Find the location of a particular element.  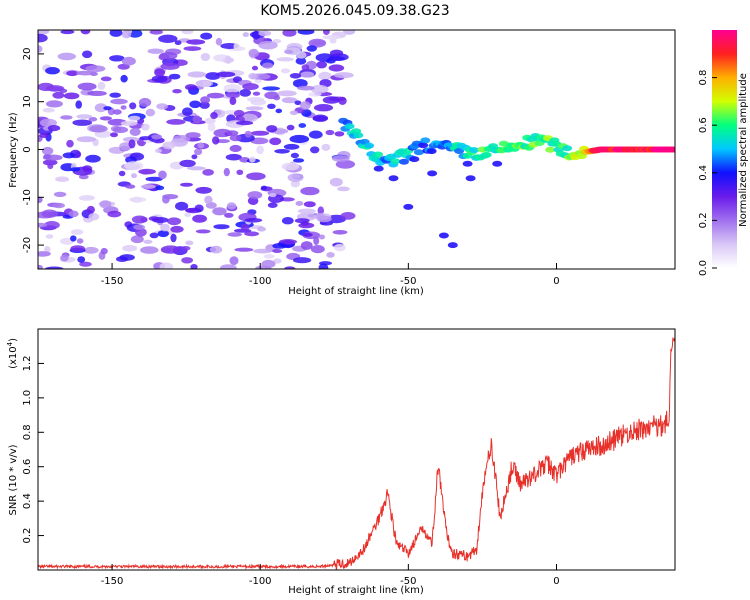

snr-x-axis-label: Height of straight line (km) is located at coordinates (356, 590).